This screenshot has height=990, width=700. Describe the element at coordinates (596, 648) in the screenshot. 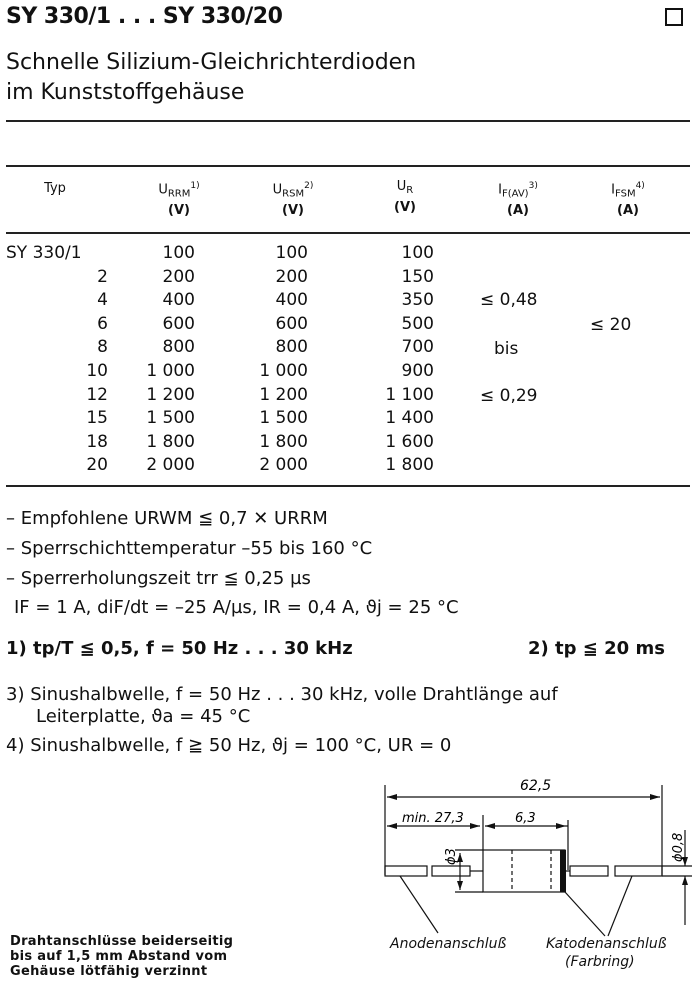

I see `footnote-2: 2) tp ≦ 20 ms` at that location.